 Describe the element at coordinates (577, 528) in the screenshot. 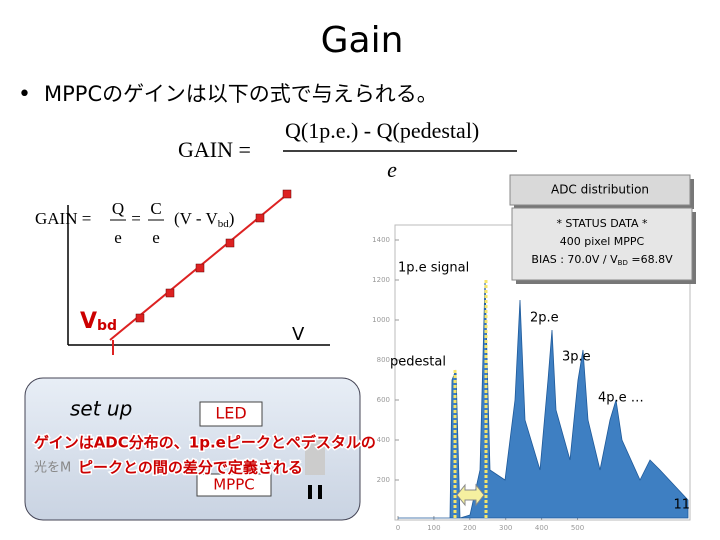

I see `x-tick-label: 500` at that location.